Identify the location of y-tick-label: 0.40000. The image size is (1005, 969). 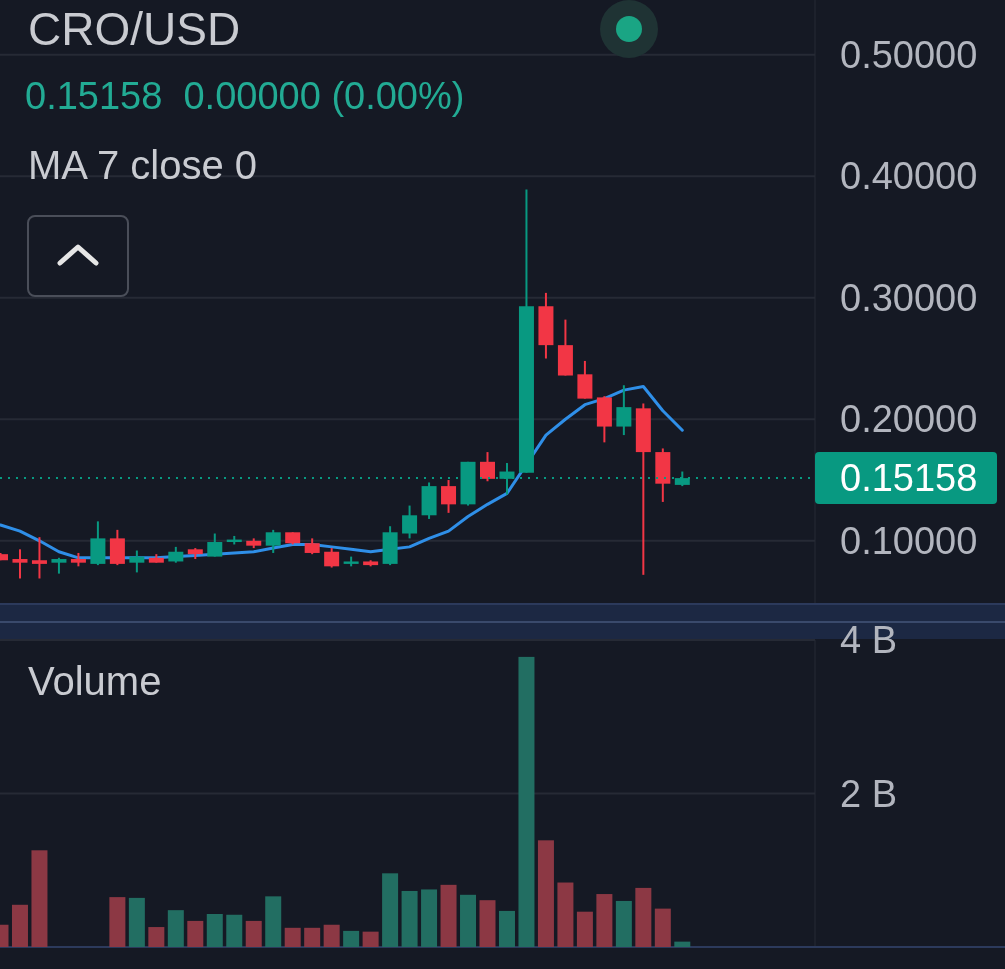
(909, 176).